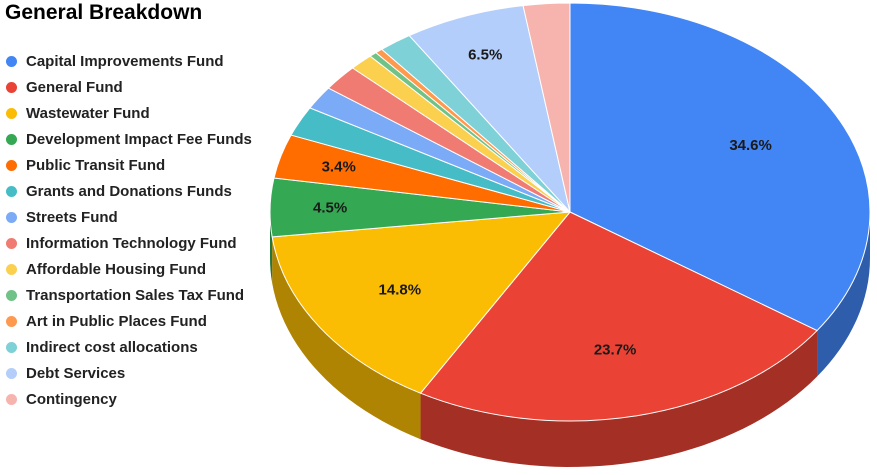  I want to click on legend-item: Information Technology Fund, so click(129, 243).